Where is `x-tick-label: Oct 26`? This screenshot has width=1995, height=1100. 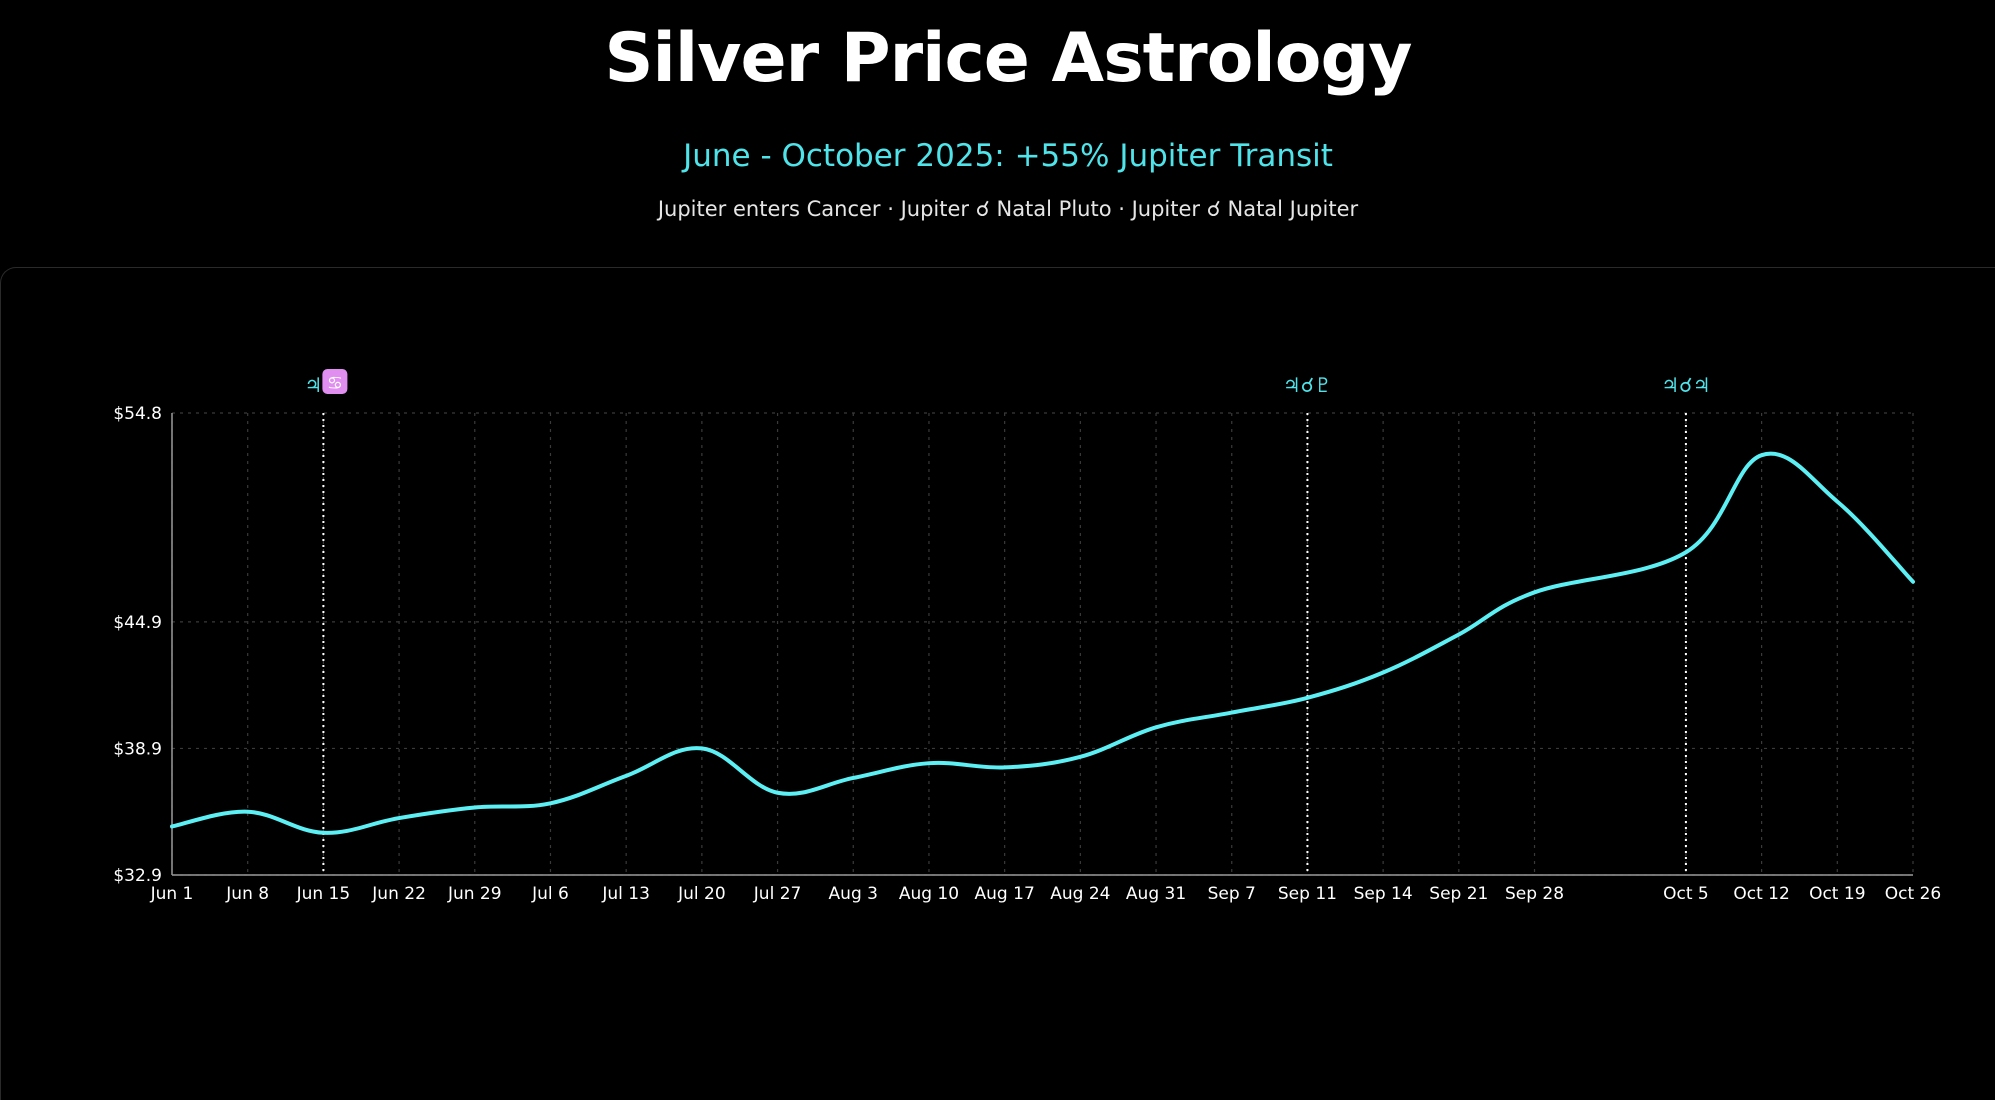 x-tick-label: Oct 26 is located at coordinates (1913, 894).